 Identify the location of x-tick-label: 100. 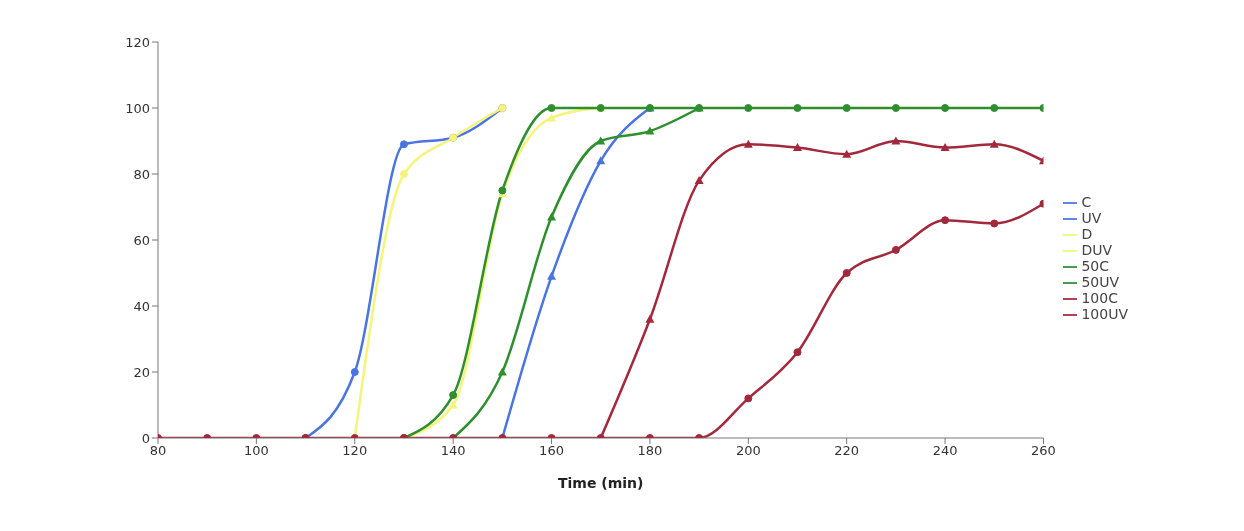
(256, 451).